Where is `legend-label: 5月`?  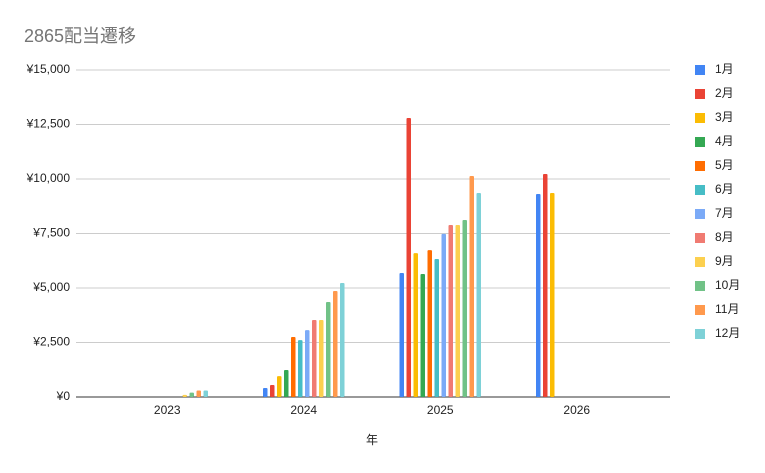
legend-label: 5月 is located at coordinates (724, 165).